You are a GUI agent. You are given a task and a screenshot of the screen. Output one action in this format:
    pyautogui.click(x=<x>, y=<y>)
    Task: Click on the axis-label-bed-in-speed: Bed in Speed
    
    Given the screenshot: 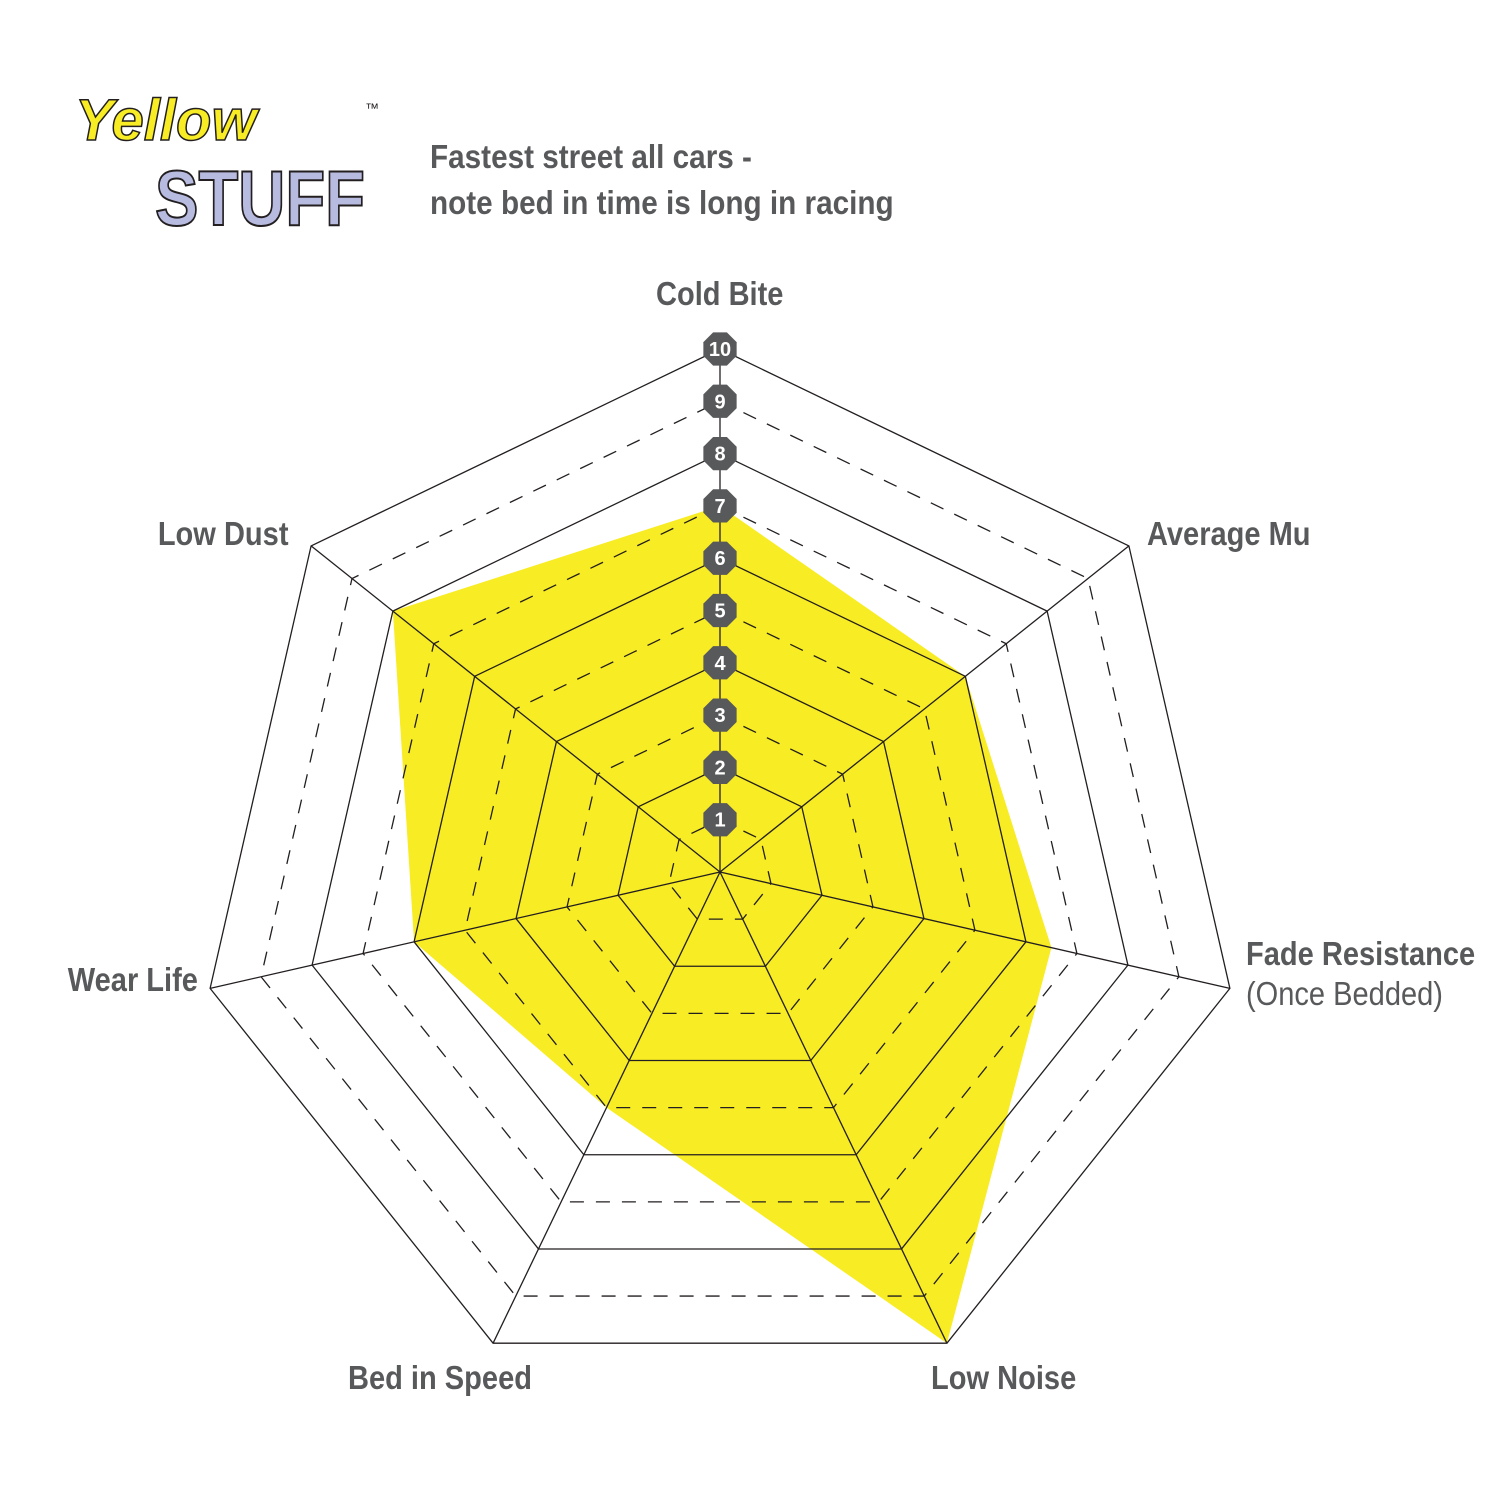 What is the action you would take?
    pyautogui.click(x=440, y=1377)
    